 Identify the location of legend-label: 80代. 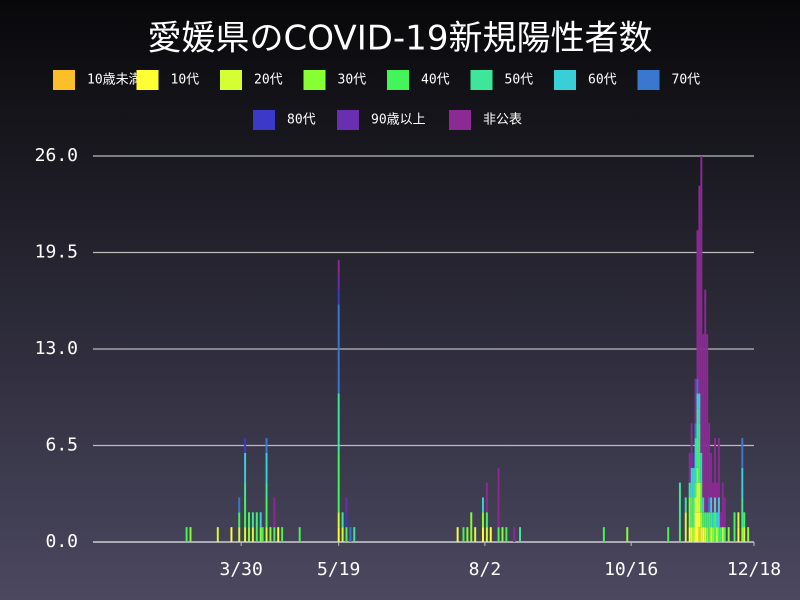
(301, 120).